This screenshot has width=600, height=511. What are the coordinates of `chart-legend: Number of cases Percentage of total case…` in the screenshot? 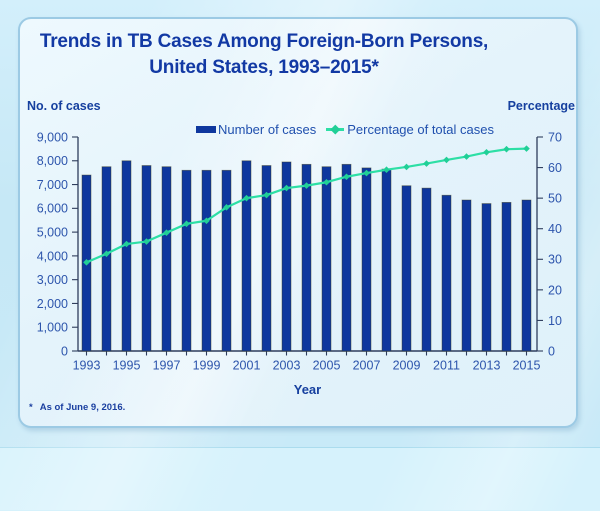 It's located at (345, 129).